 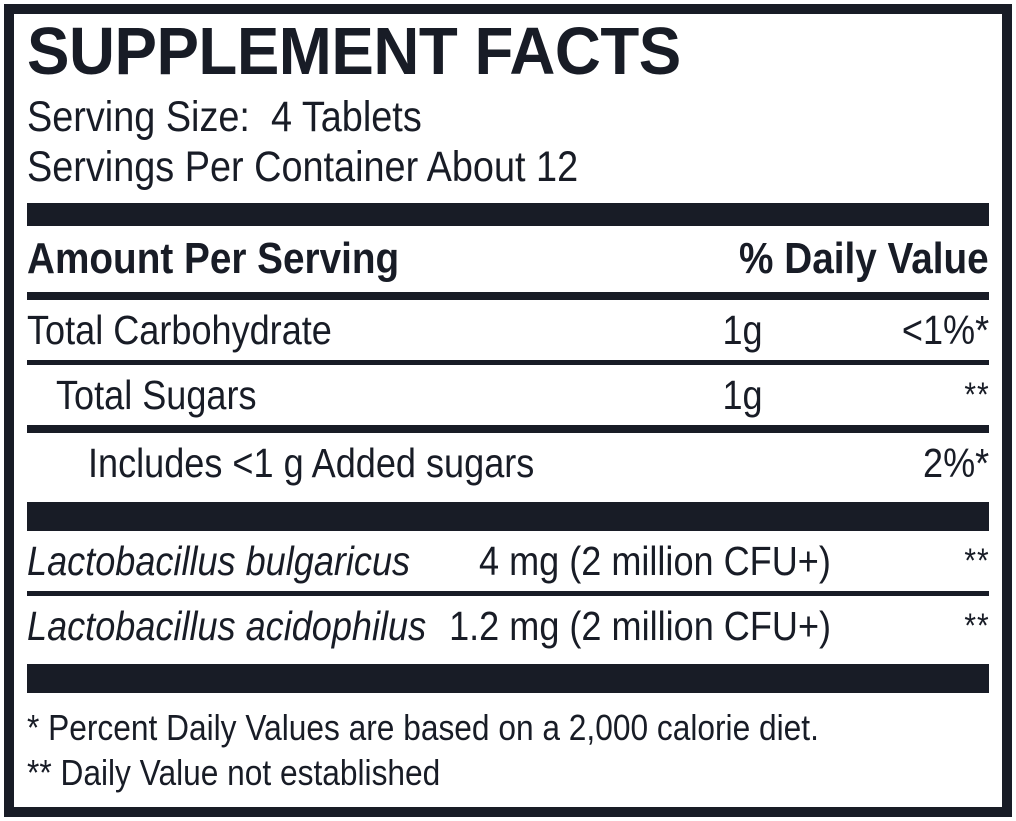 What do you see at coordinates (508, 296) in the screenshot?
I see `rule-below-header` at bounding box center [508, 296].